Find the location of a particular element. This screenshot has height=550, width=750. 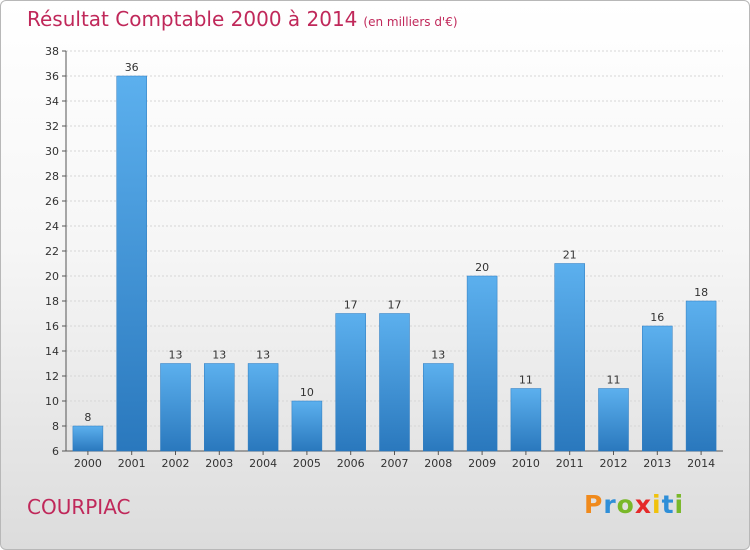

y-tick-label: 12 is located at coordinates (52, 376).